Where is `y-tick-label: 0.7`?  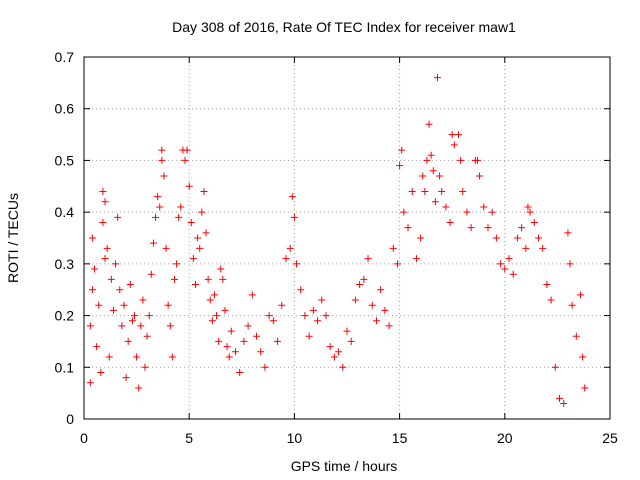 y-tick-label: 0.7 is located at coordinates (65, 57).